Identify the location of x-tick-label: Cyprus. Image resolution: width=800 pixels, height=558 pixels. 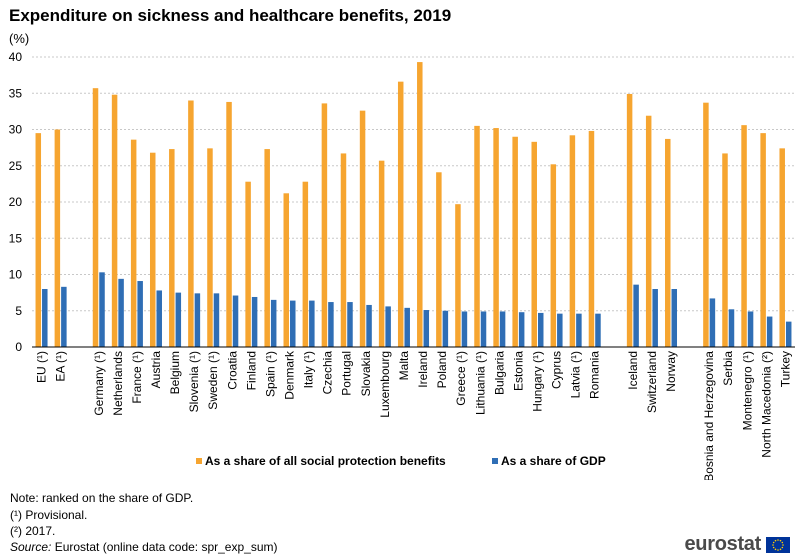
(557, 370).